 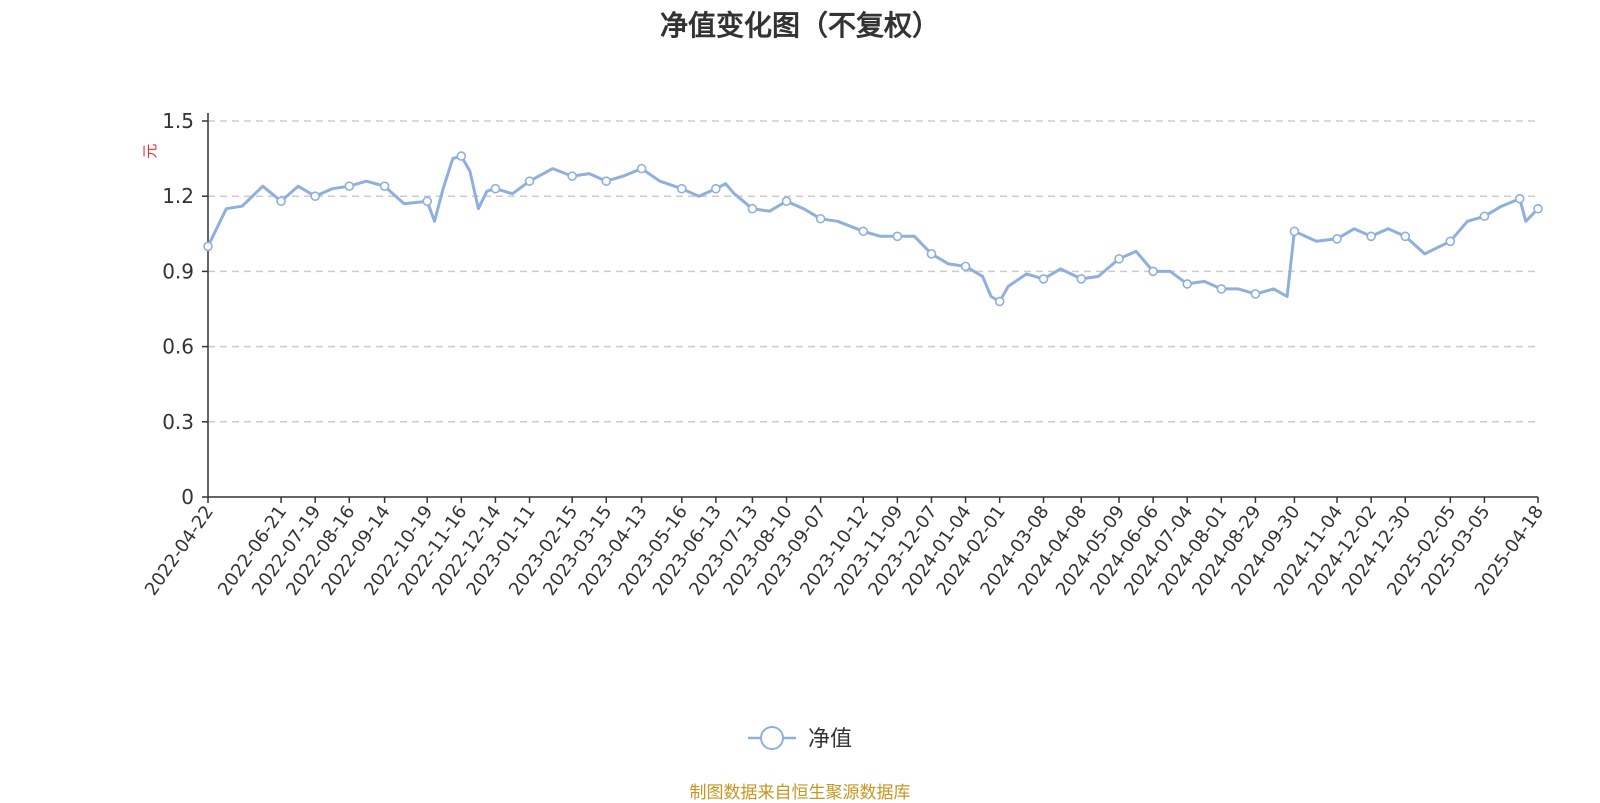 I want to click on y-tick-label: 1.2, so click(x=178, y=196).